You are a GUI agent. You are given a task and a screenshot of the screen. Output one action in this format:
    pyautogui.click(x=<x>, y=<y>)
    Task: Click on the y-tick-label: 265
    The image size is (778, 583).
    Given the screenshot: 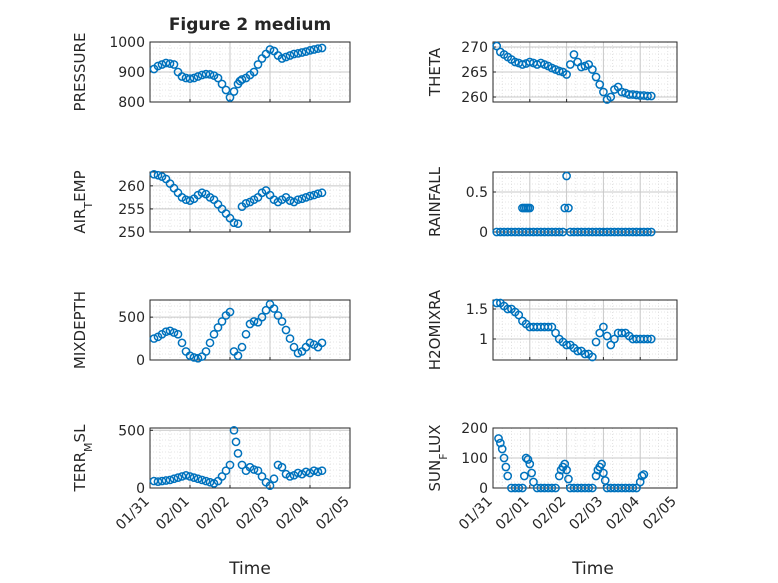 What is the action you would take?
    pyautogui.click(x=474, y=73)
    